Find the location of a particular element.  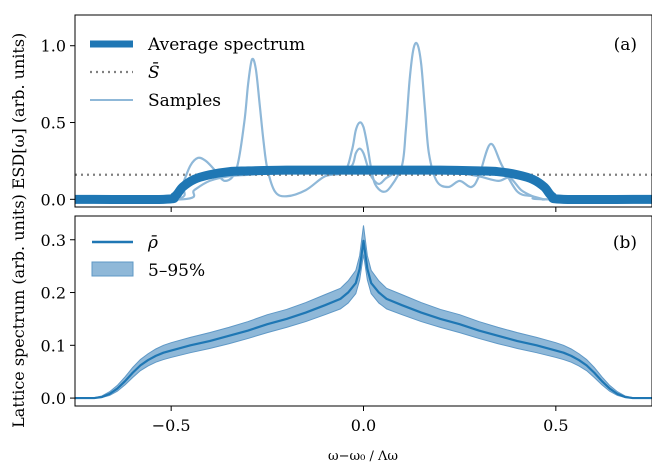

panel-a-label: (a) is located at coordinates (625, 45).